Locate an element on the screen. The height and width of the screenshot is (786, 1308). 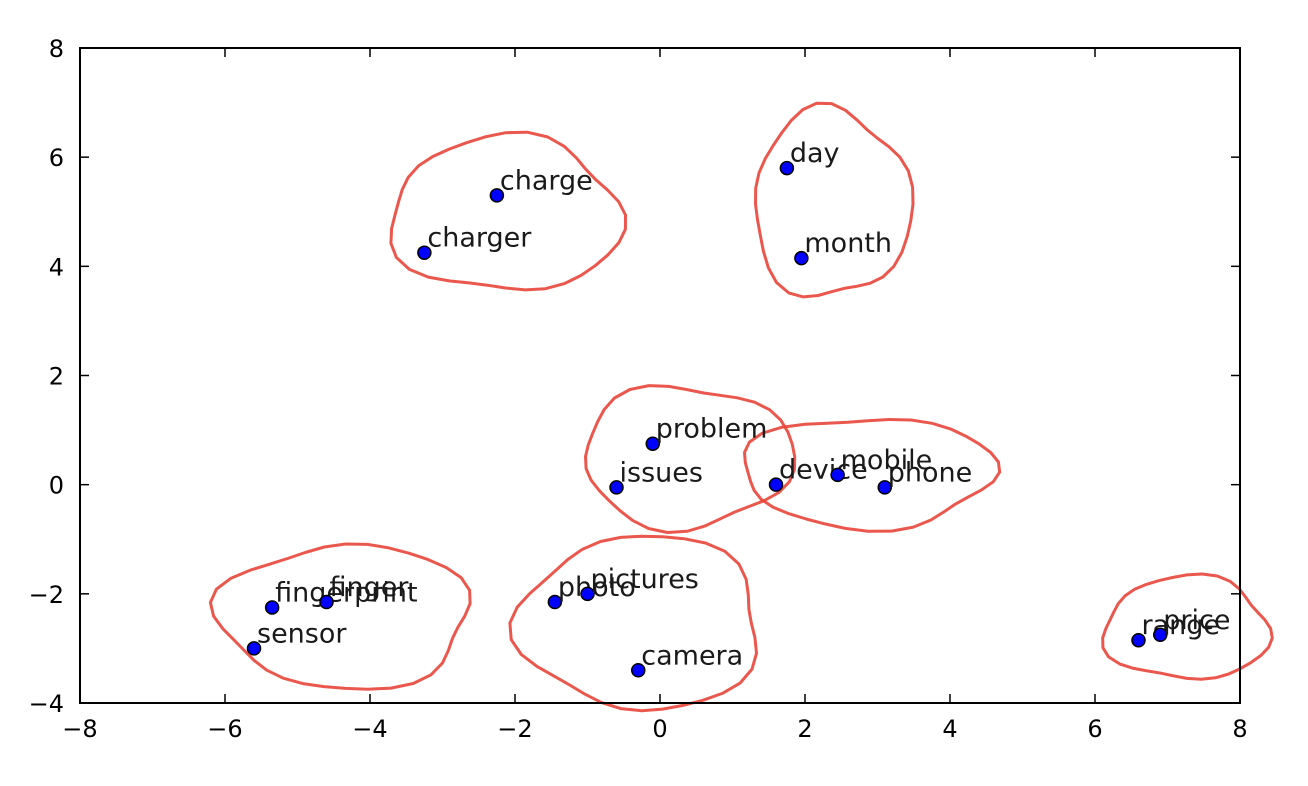
point-label: day is located at coordinates (815, 153).